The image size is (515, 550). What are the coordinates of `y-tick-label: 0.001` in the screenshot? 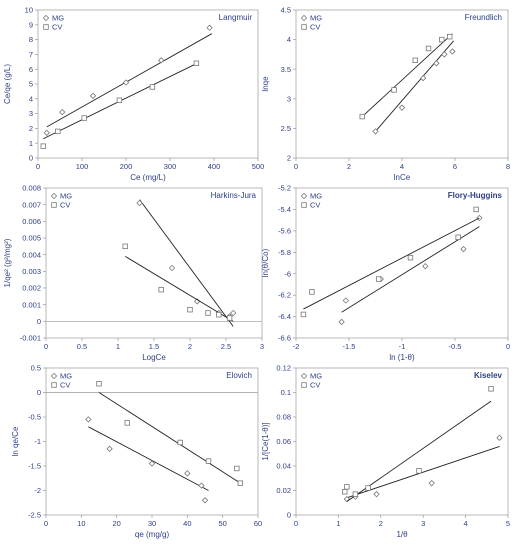 It's located at (31, 304).